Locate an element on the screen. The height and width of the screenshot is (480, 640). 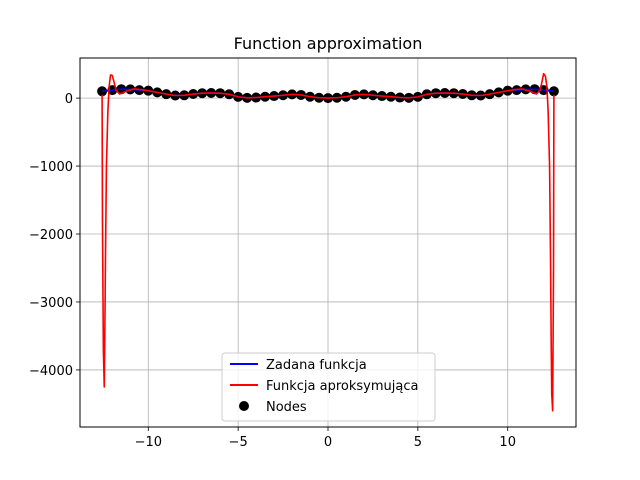
legend-label-aproksymujaca: Funkcja aproksymująca is located at coordinates (342, 386).